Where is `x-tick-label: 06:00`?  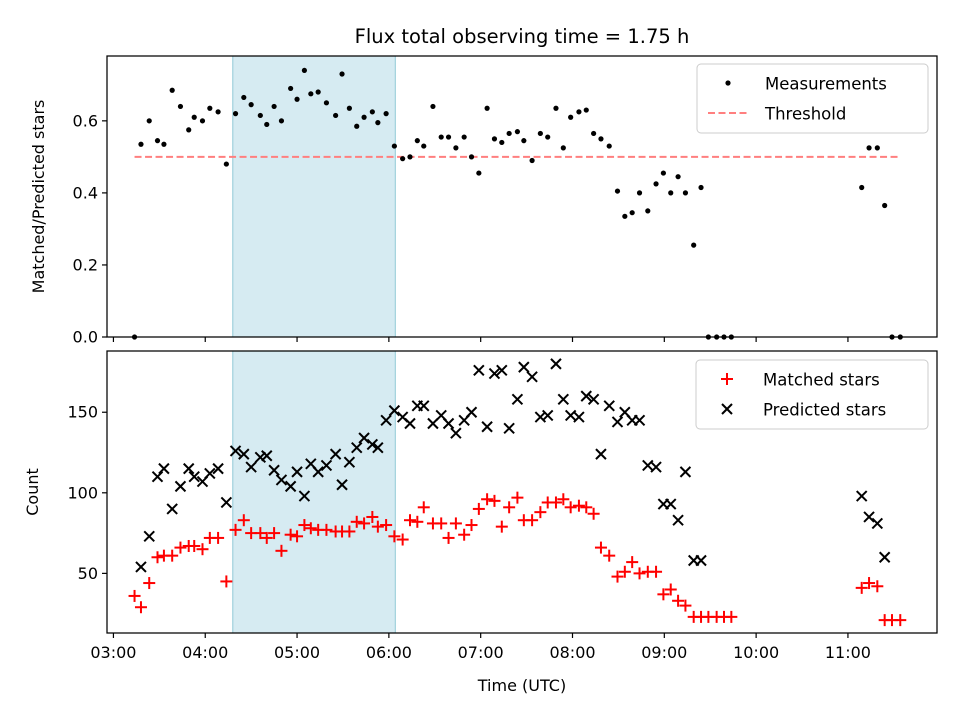
x-tick-label: 06:00 is located at coordinates (389, 652).